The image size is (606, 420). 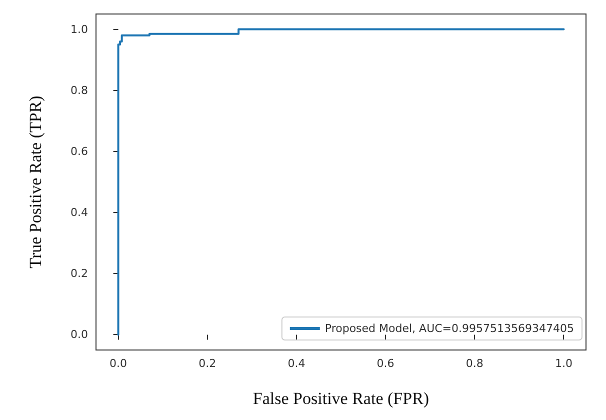 What do you see at coordinates (79, 335) in the screenshot?
I see `y-tick-label: 0.0` at bounding box center [79, 335].